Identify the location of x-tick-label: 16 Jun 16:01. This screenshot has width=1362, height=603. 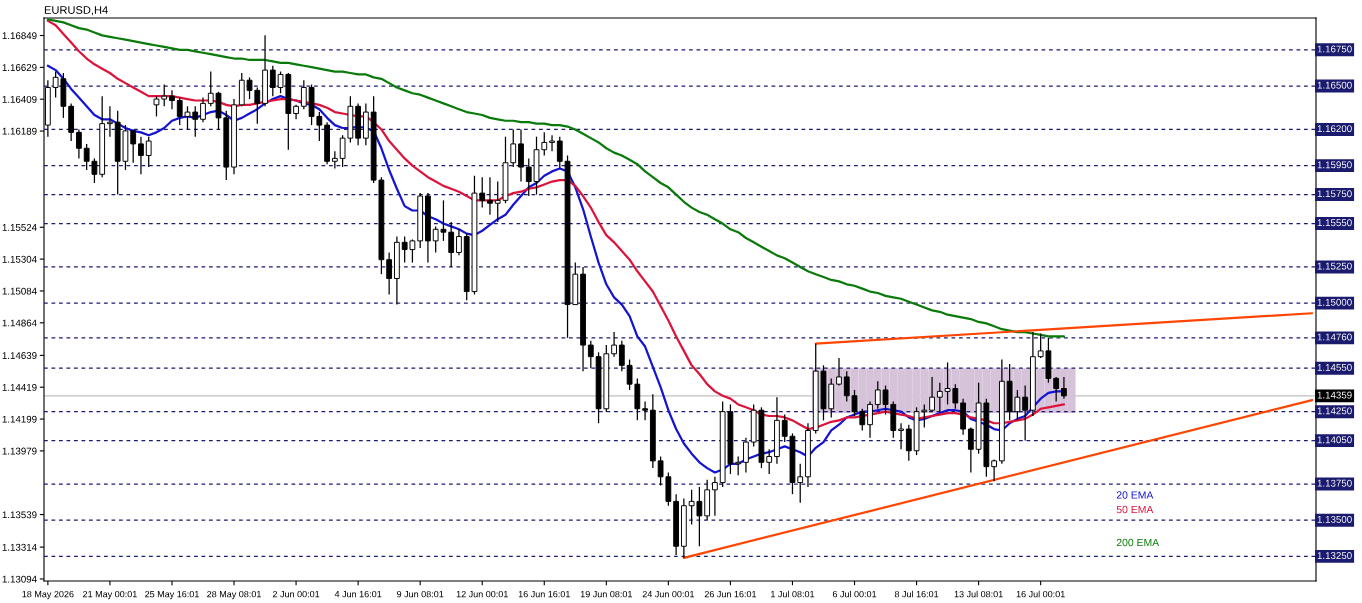
(544, 594).